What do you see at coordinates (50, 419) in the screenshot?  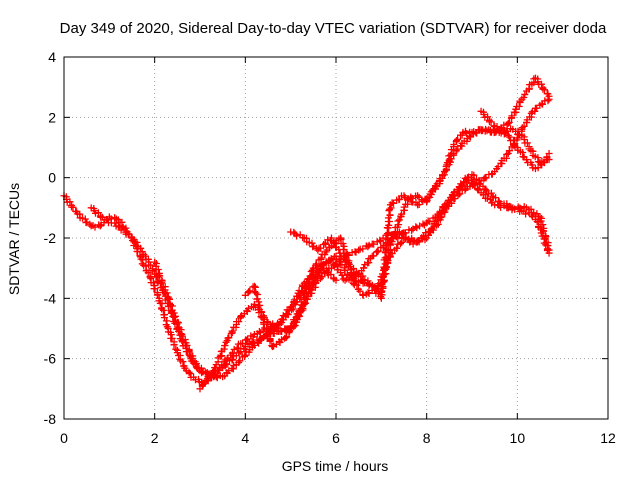 I see `y-tick-label: -8` at bounding box center [50, 419].